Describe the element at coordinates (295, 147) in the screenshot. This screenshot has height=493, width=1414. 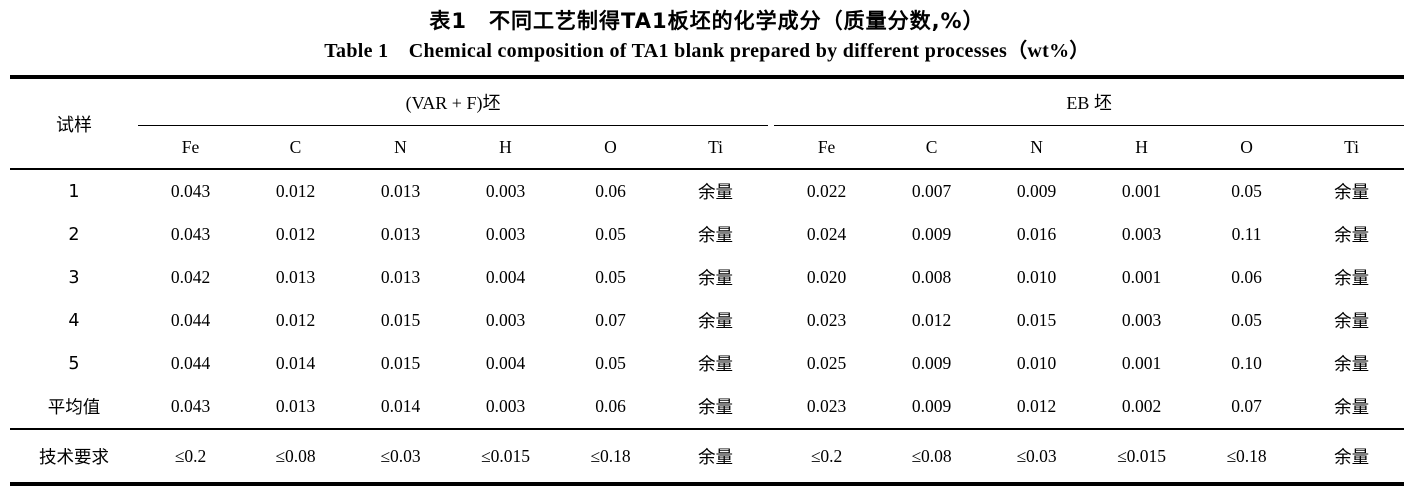
I see `col-header-varf-c: C` at that location.